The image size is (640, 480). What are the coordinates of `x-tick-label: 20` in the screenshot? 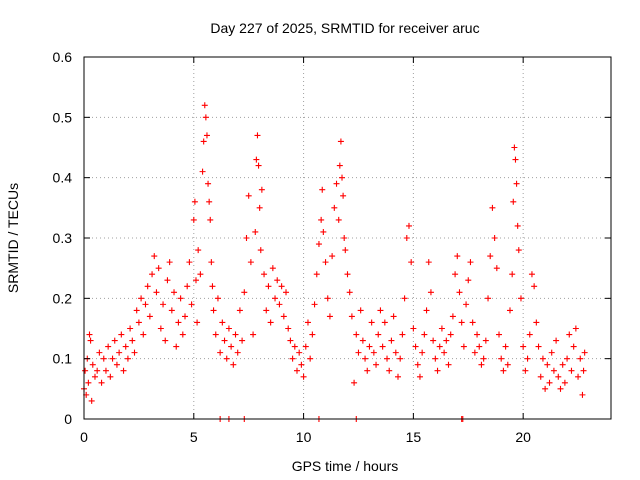 It's located at (523, 437).